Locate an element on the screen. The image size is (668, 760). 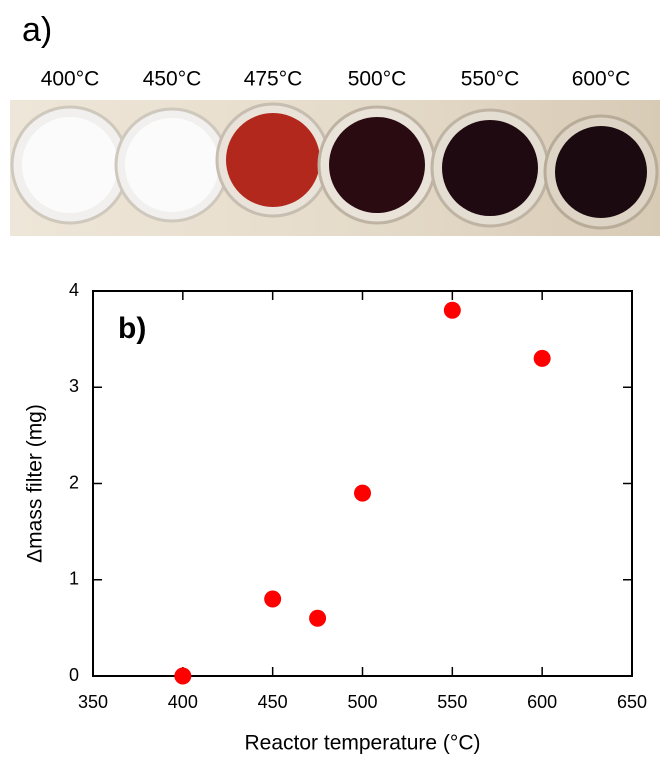
photo-label: 600°C is located at coordinates (601, 79).